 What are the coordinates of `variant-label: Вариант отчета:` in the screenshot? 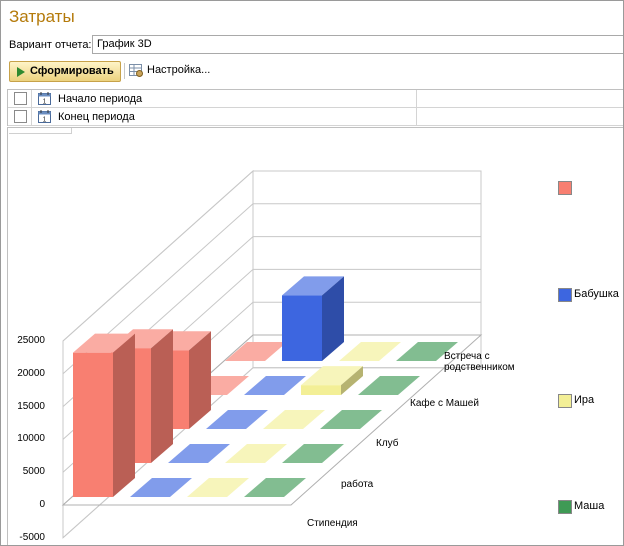 It's located at (50, 45).